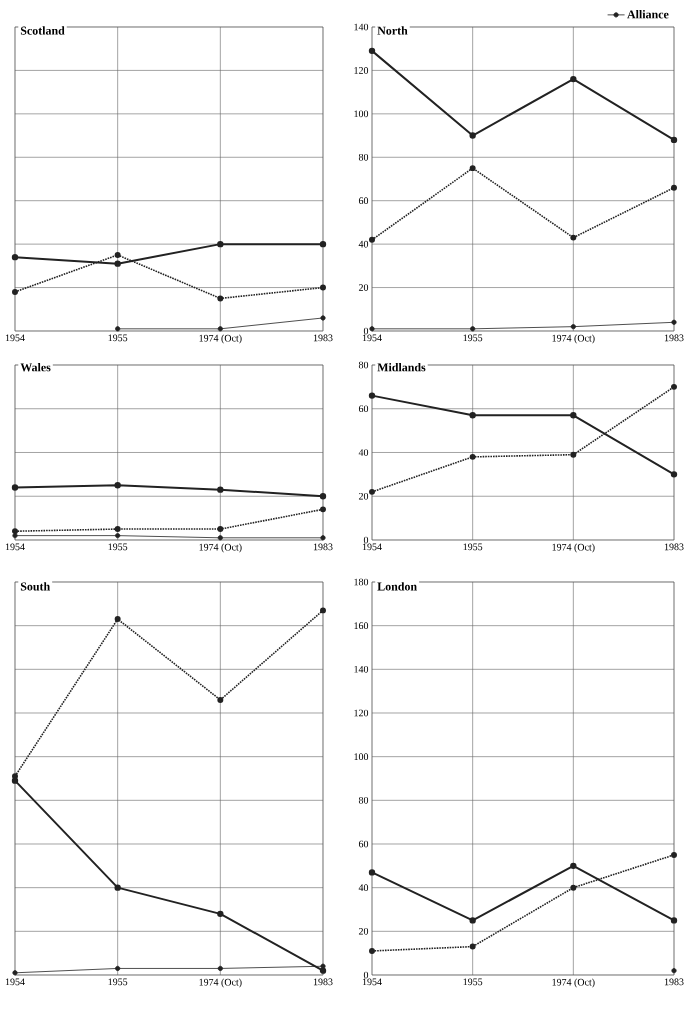 This screenshot has height=1012, width=693. I want to click on chart-title: South, so click(35, 586).